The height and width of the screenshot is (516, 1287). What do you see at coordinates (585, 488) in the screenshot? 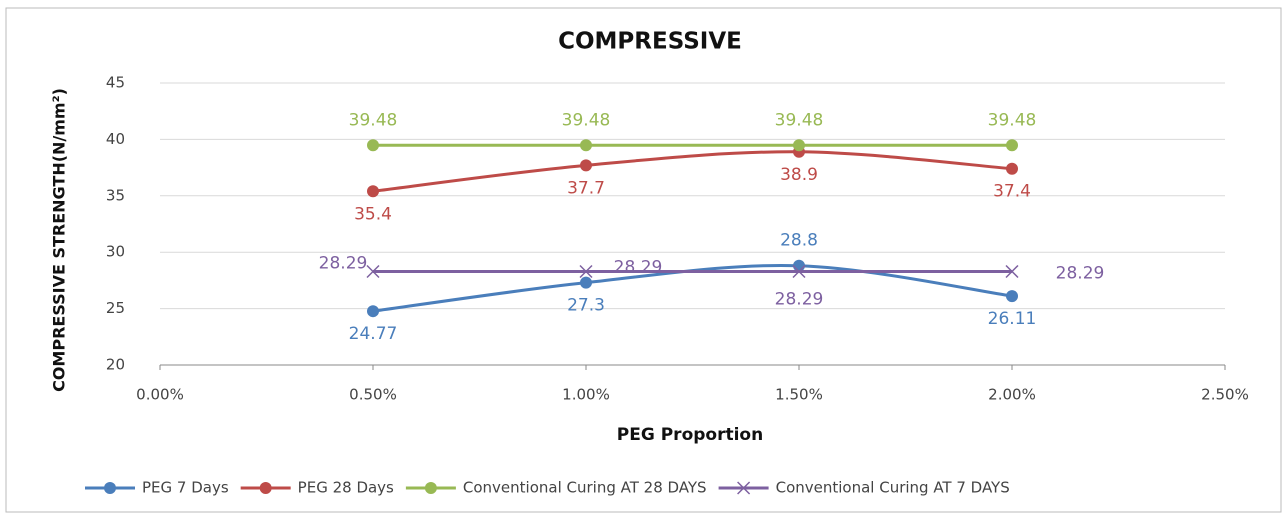
I see `legend-label: Conventional Curing AT 28 DAYS` at bounding box center [585, 488].